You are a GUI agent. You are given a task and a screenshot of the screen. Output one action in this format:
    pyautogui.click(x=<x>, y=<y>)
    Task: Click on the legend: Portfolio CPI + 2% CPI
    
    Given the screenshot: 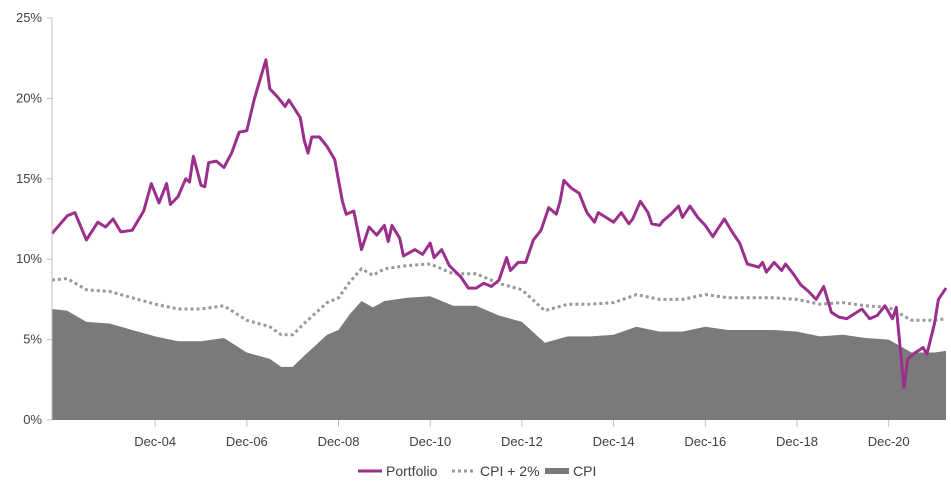 What is the action you would take?
    pyautogui.click(x=477, y=471)
    